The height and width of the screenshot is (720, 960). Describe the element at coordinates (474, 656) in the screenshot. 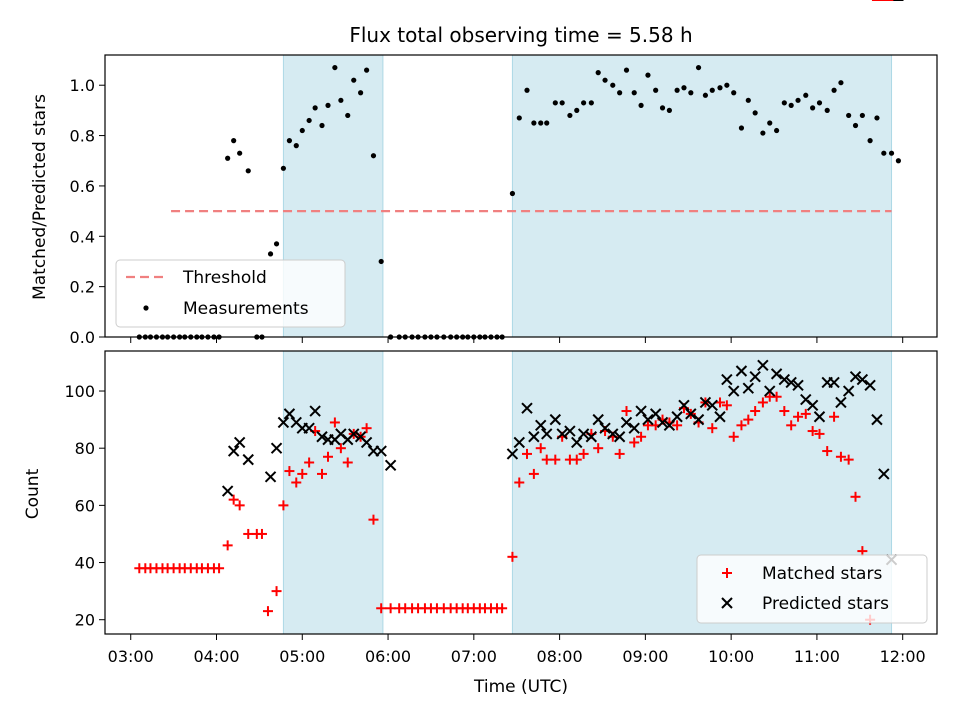

I see `x-tick-label: 07:00` at that location.